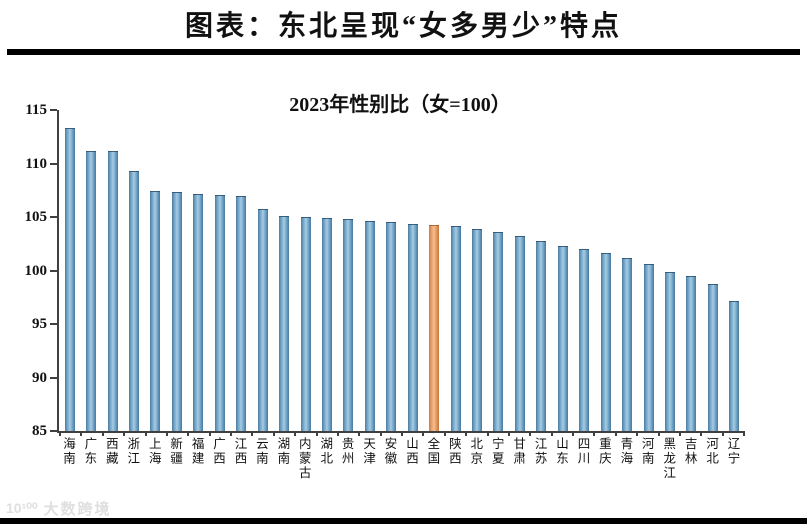 Image resolution: width=807 pixels, height=528 pixels. What do you see at coordinates (153, 451) in the screenshot?
I see `x-axis-label: 上海` at bounding box center [153, 451].